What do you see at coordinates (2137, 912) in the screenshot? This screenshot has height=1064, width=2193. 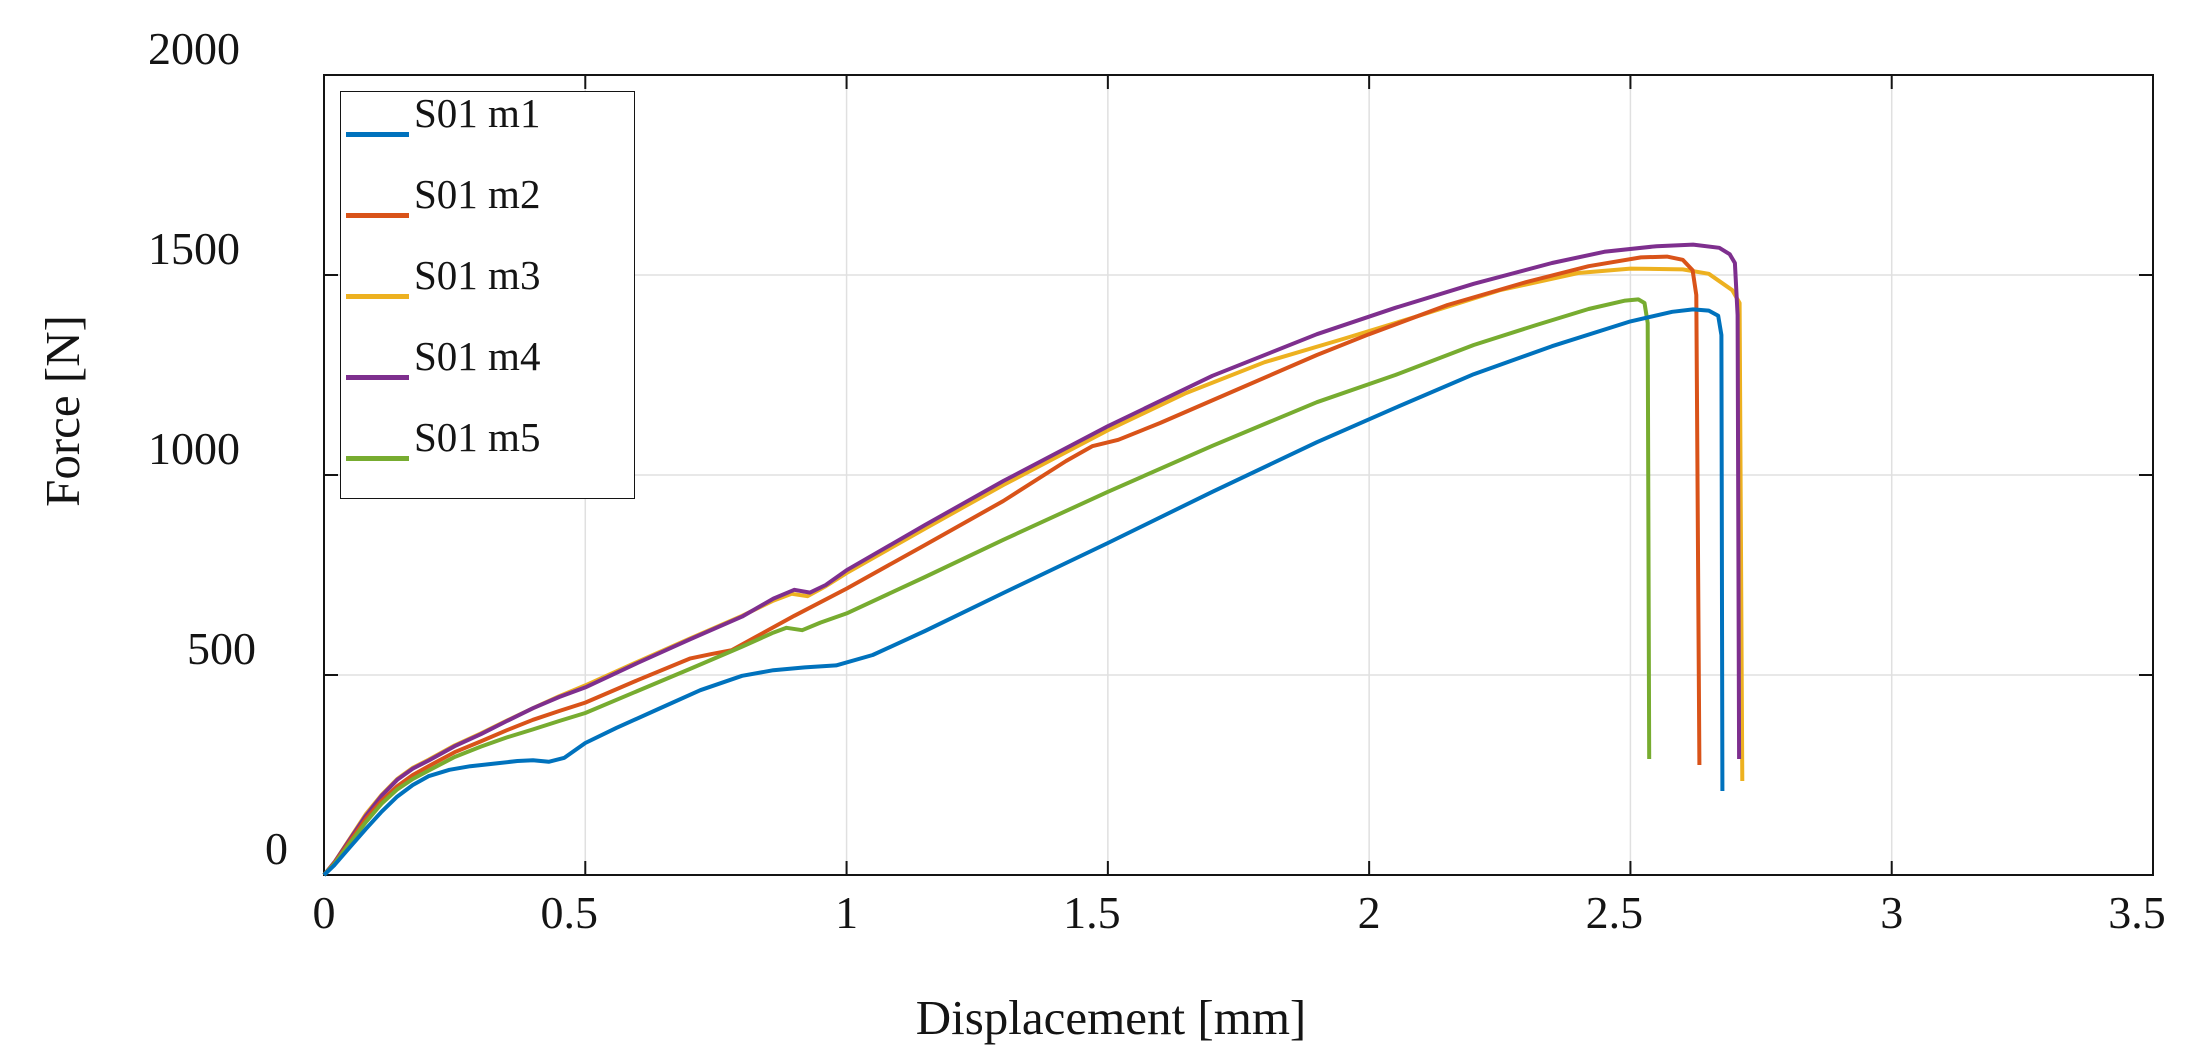 I see `x-tick-label-3.5: 3.5` at bounding box center [2137, 912].